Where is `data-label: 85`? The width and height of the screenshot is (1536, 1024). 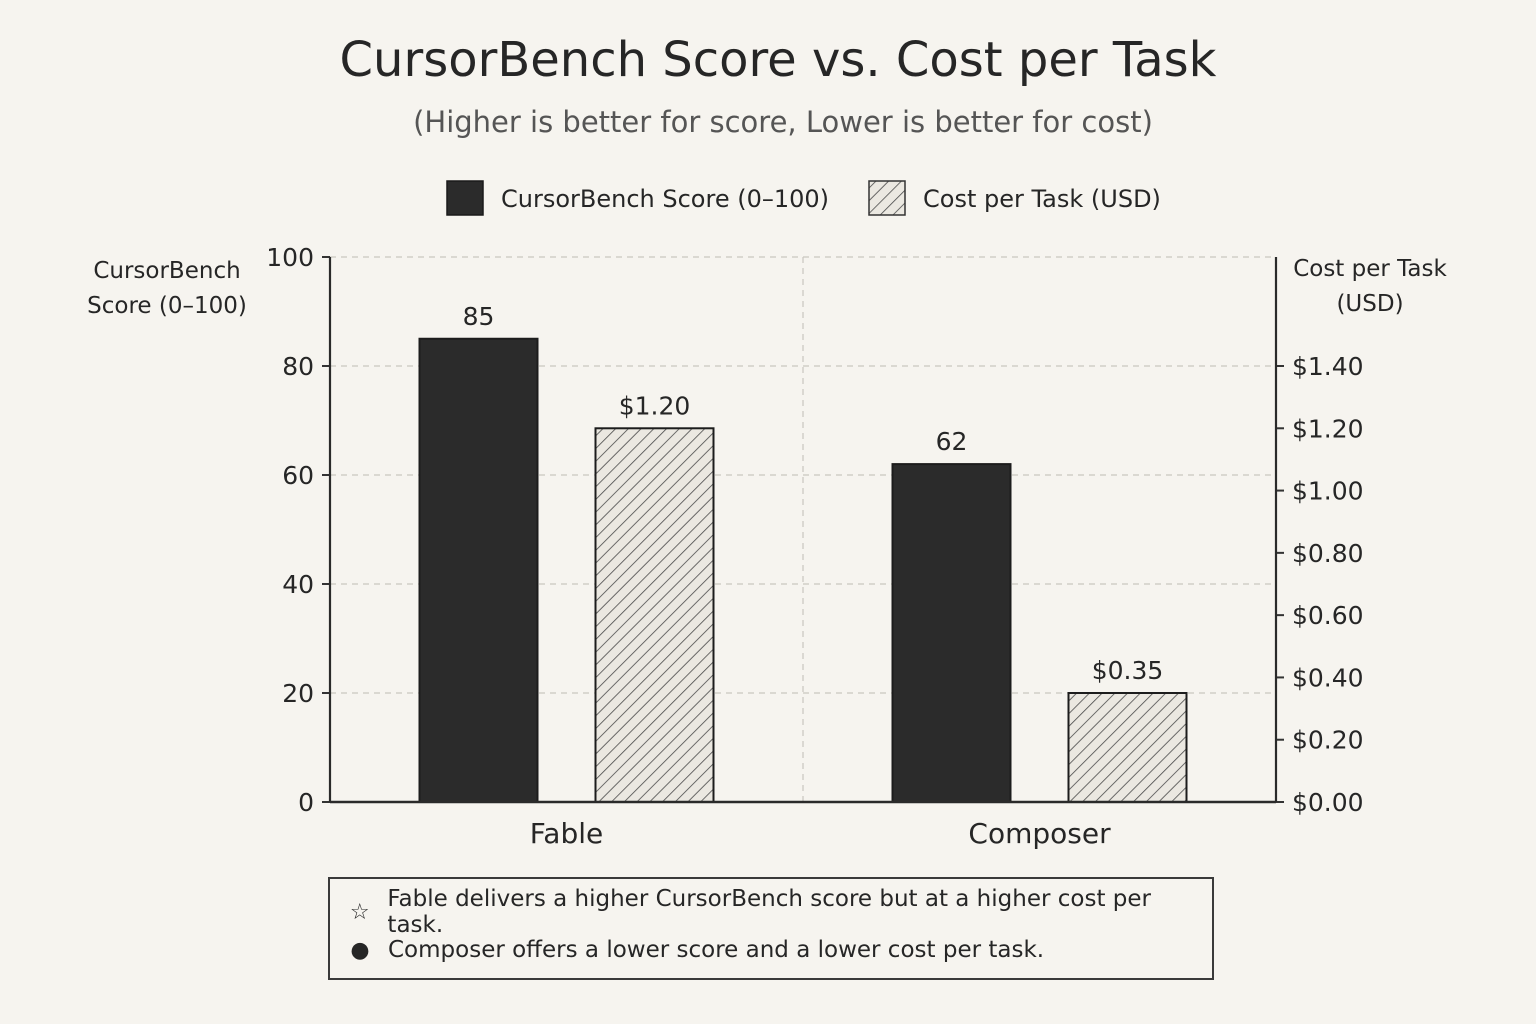
data-label: 85 is located at coordinates (479, 316).